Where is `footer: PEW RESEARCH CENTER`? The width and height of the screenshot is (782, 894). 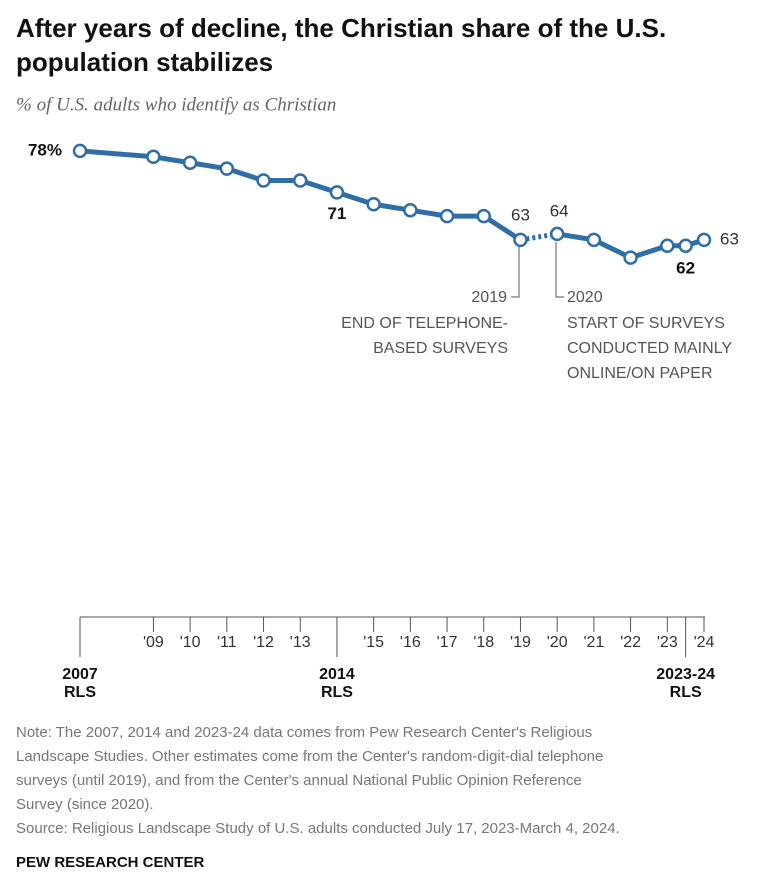
footer: PEW RESEARCH CENTER is located at coordinates (110, 862).